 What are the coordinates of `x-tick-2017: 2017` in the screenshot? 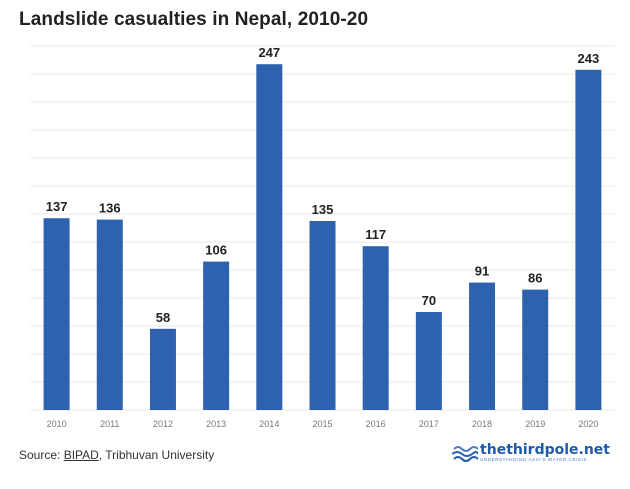 It's located at (429, 424).